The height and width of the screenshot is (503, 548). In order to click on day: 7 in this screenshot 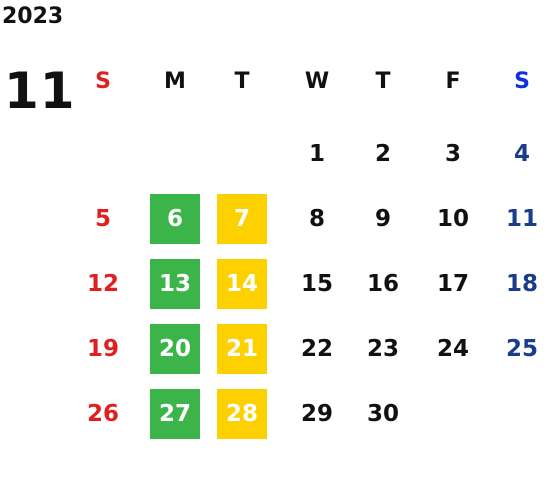, I will do `click(242, 219)`.